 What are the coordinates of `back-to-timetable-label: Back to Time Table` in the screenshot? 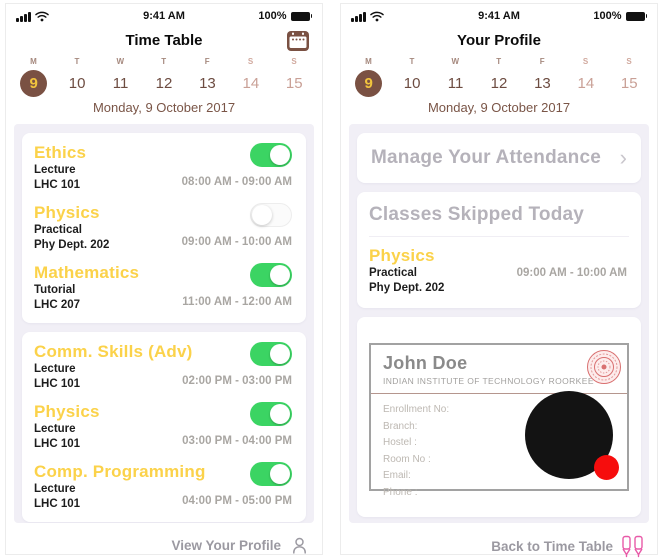 It's located at (552, 546).